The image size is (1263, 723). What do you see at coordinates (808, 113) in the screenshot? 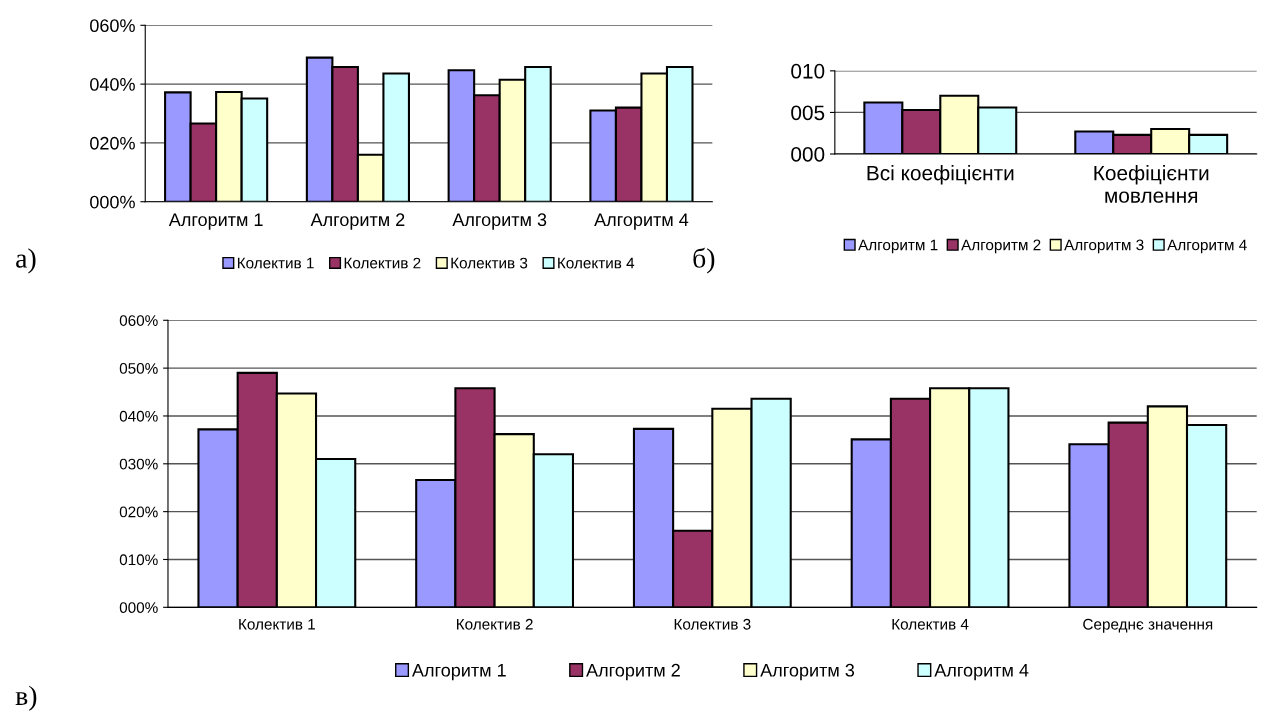
I see `y-tick-label: 005` at bounding box center [808, 113].